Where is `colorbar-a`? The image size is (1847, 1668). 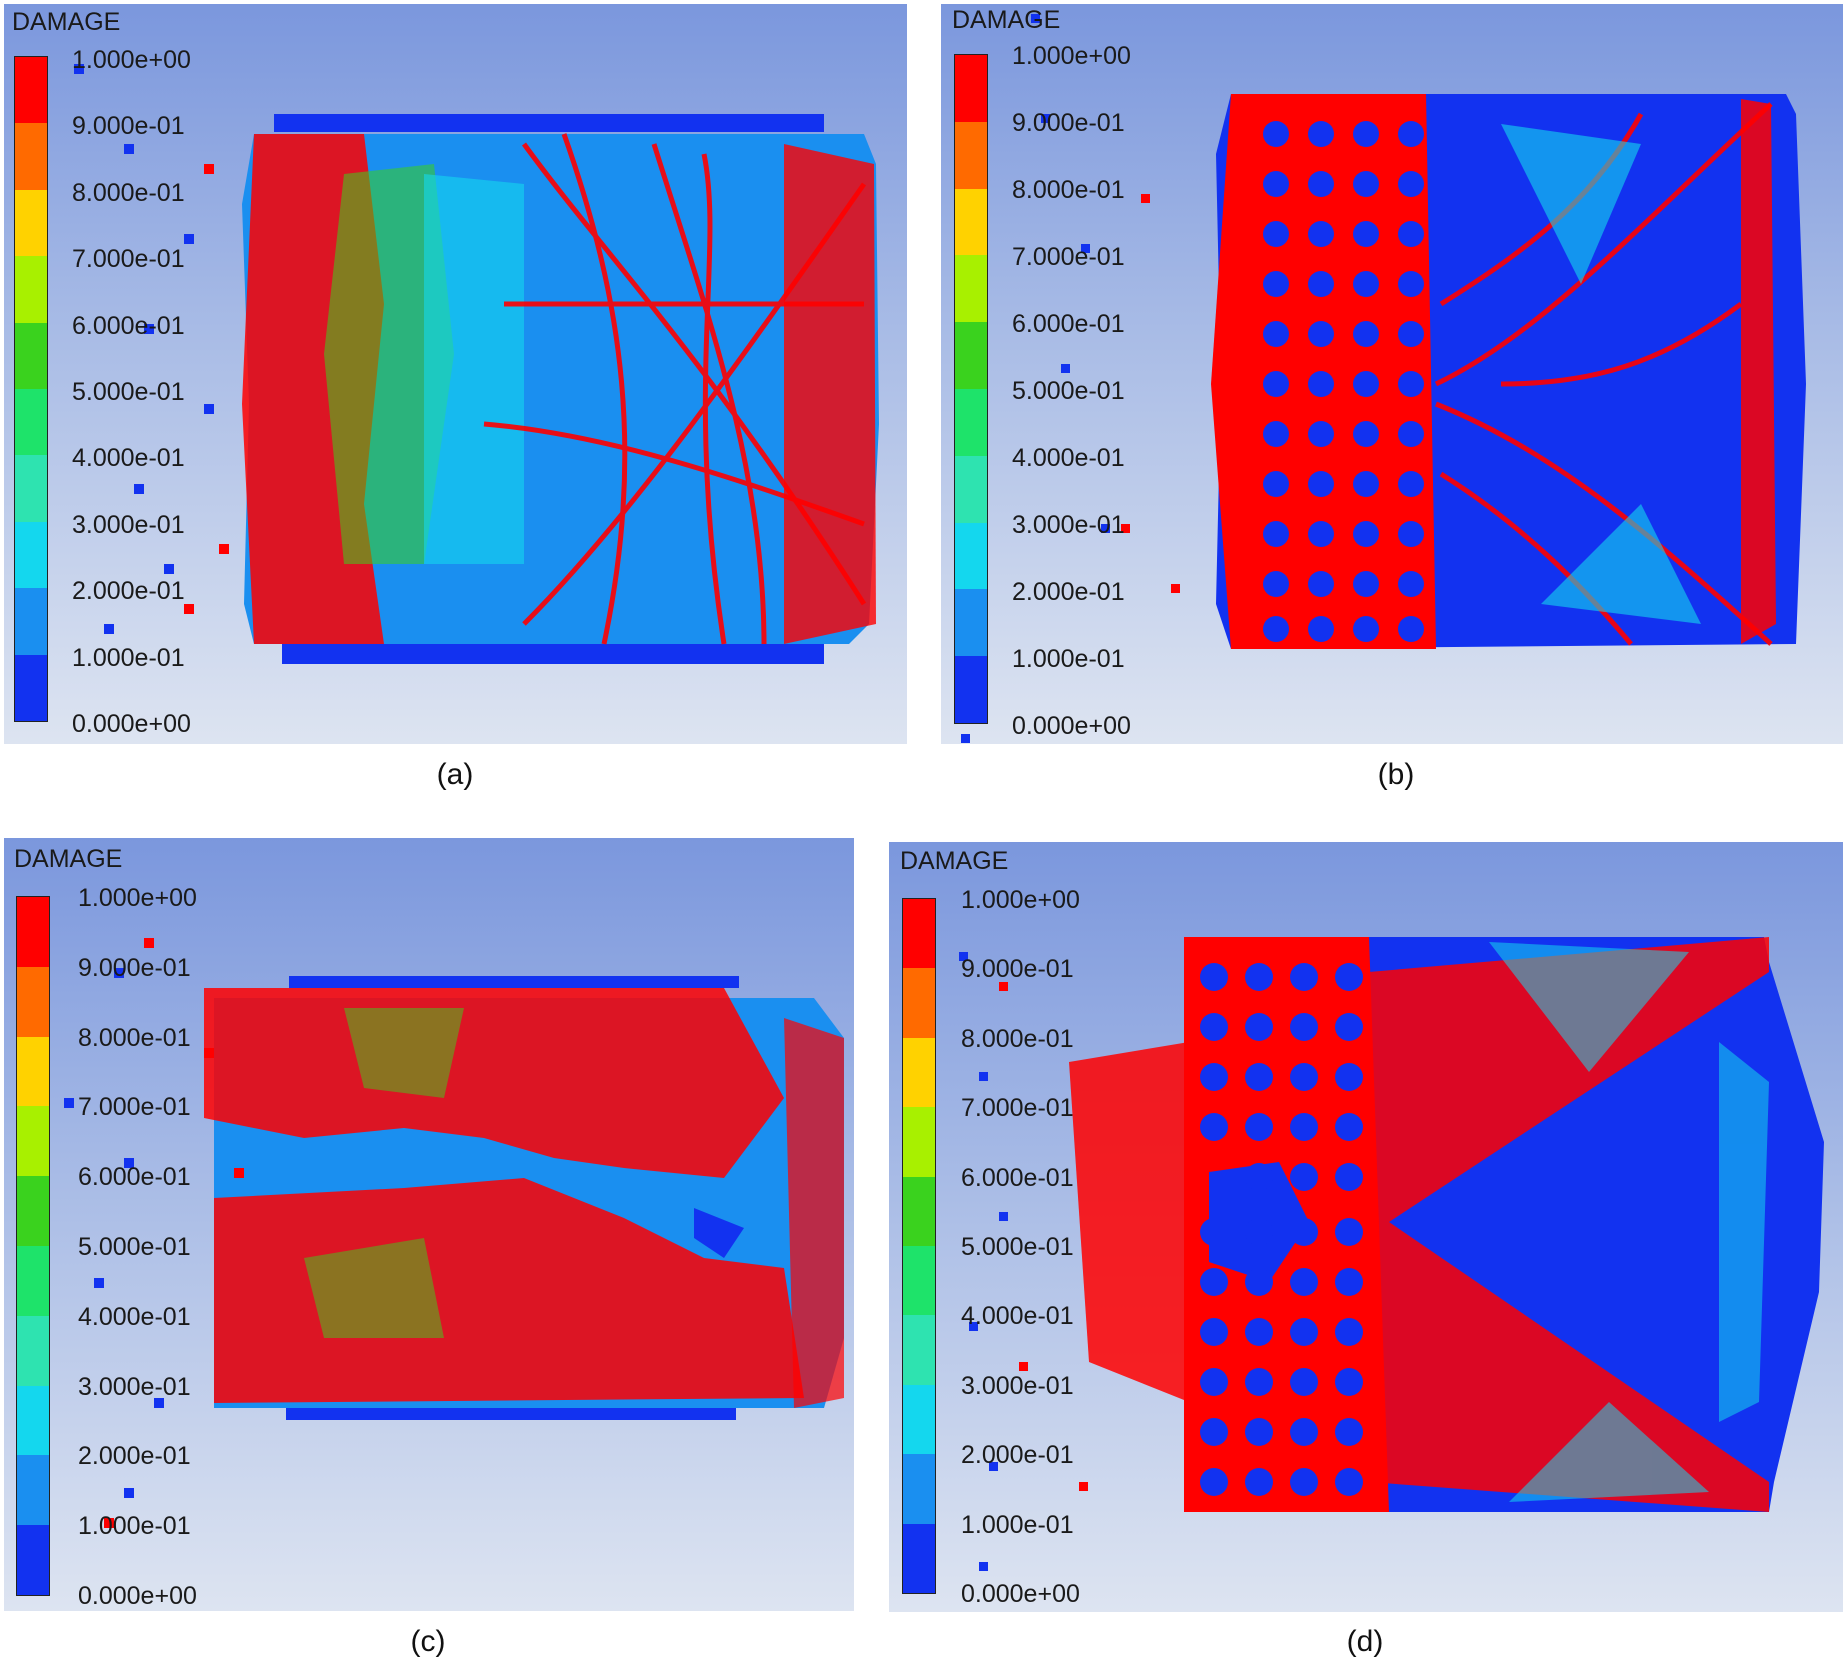
colorbar-a is located at coordinates (31, 389).